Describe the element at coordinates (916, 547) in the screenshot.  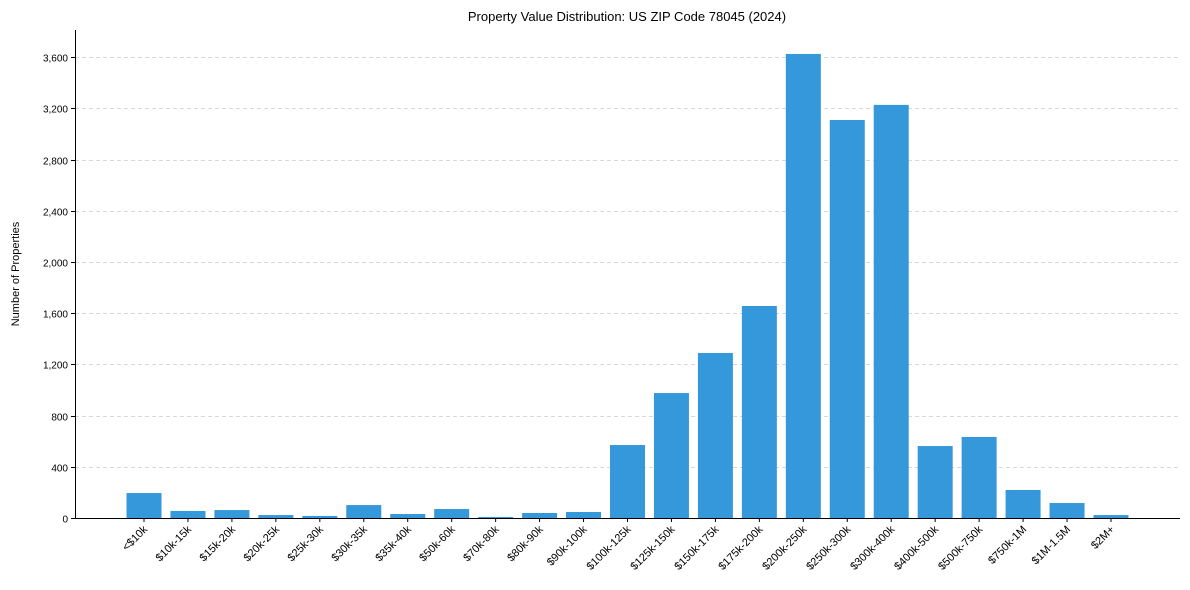
I see `x-tick-label: $400k-500k` at that location.